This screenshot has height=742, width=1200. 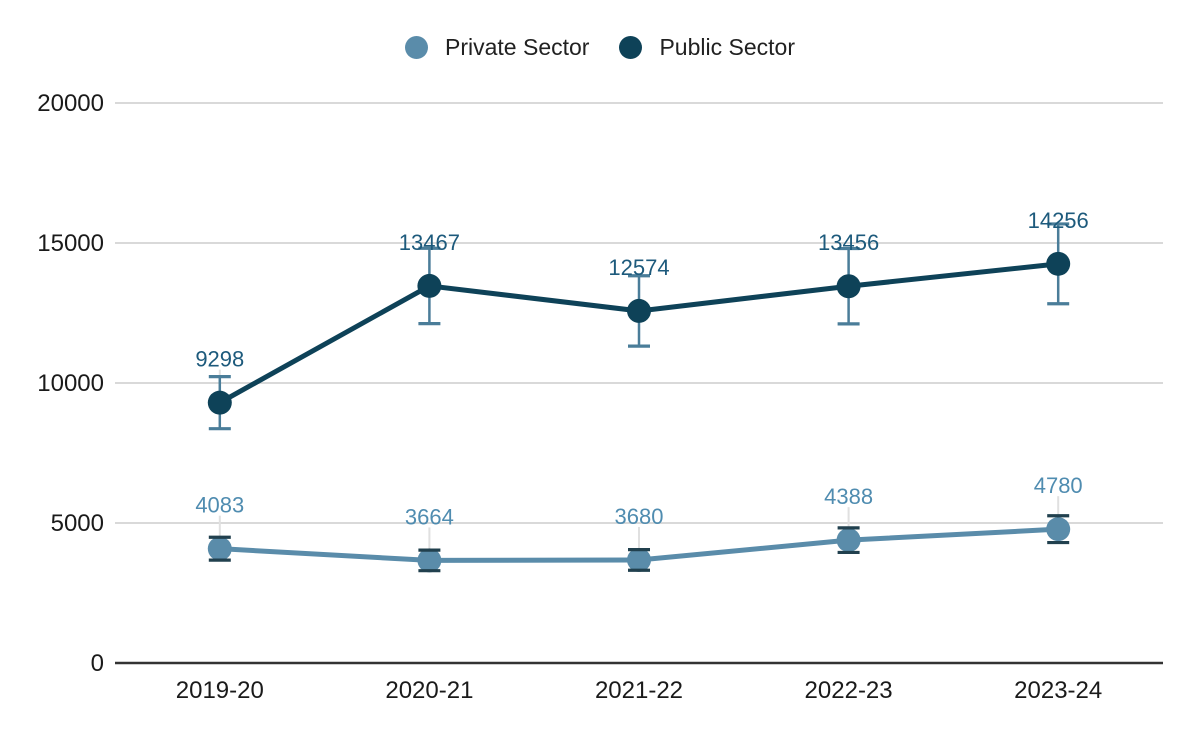 What do you see at coordinates (97, 663) in the screenshot?
I see `y-axis-tick-label: 0` at bounding box center [97, 663].